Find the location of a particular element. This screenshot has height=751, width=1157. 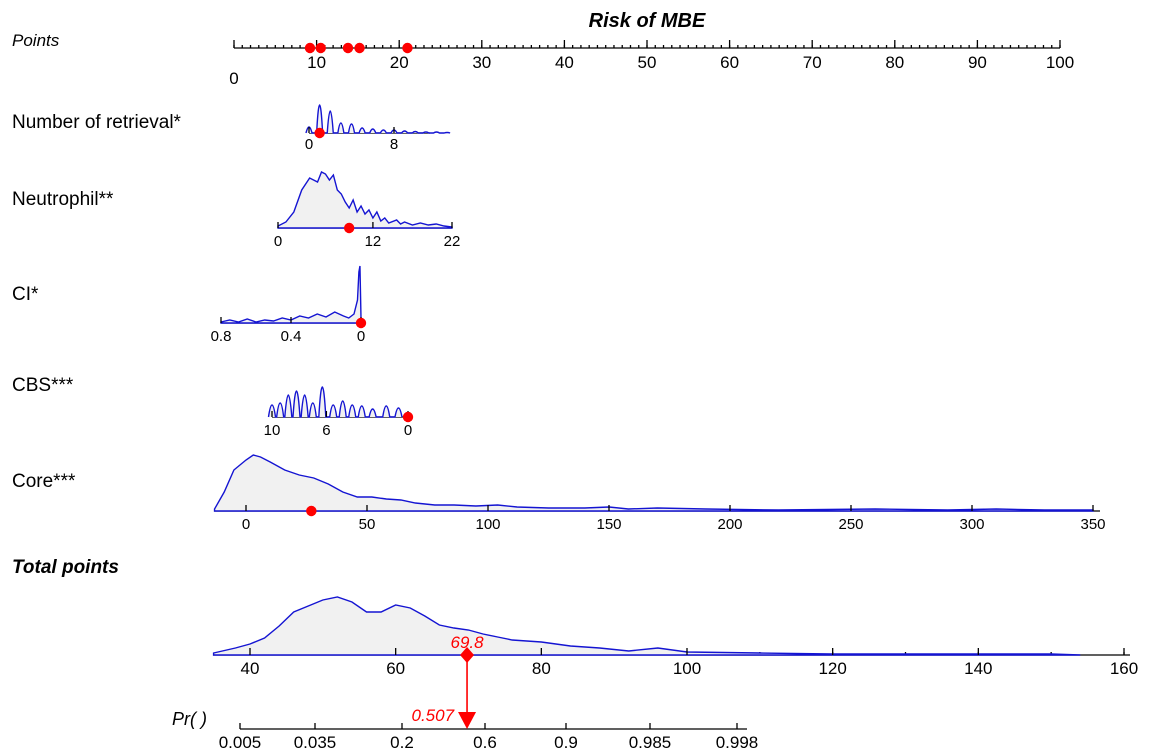

number-of-retrieval-density is located at coordinates (378, 119).